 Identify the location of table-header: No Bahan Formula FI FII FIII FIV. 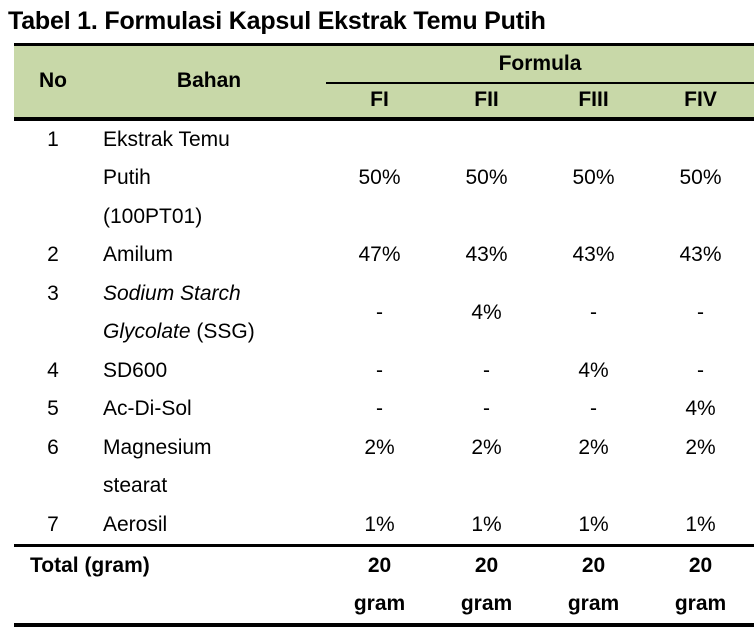
(384, 82).